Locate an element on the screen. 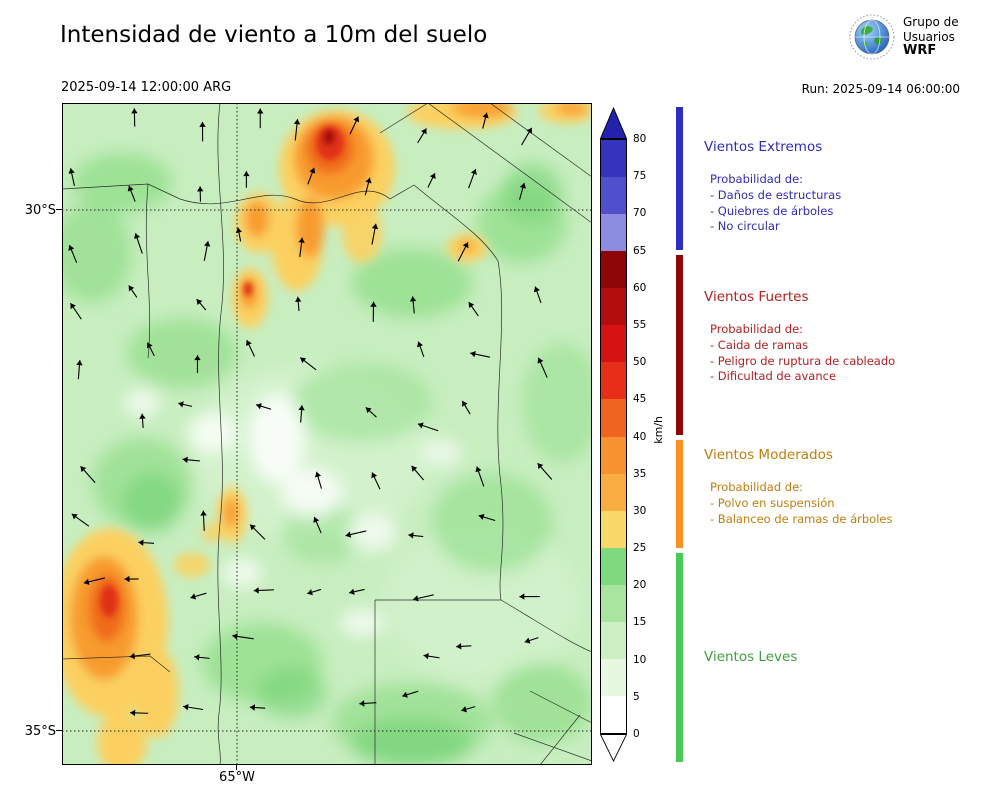  lon-label-65w: 65°W is located at coordinates (237, 777).